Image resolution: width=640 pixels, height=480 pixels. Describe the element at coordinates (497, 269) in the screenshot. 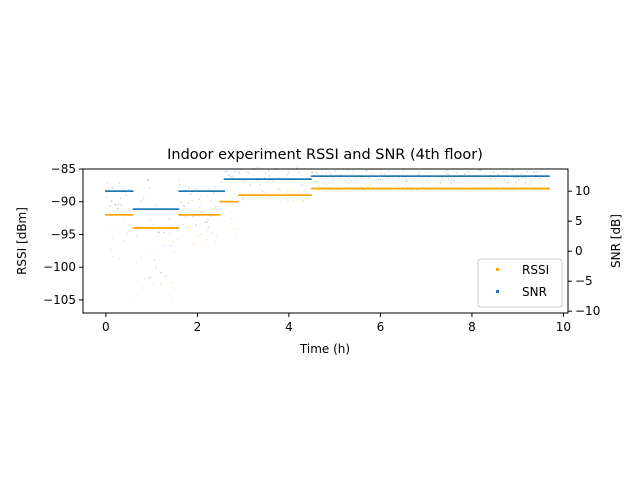

I see `legend-rssi-marker` at that location.